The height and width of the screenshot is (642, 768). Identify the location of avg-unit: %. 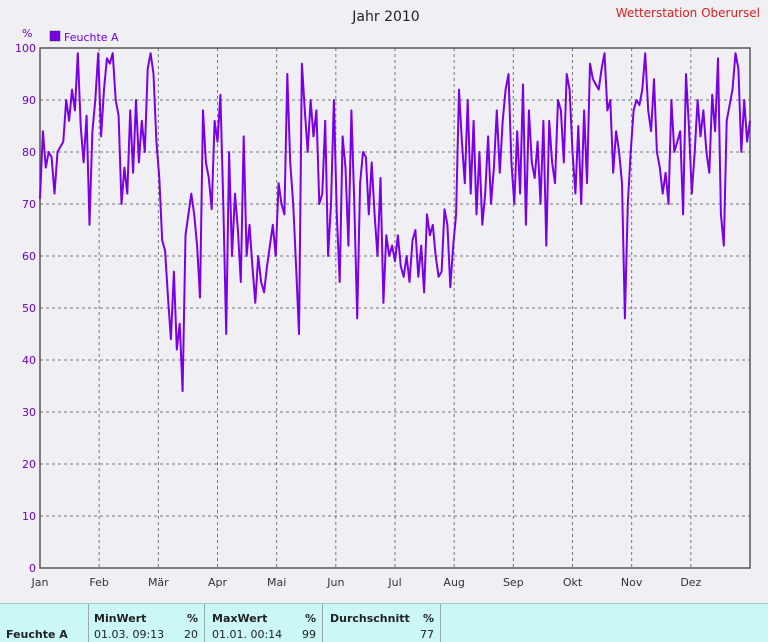
(428, 618).